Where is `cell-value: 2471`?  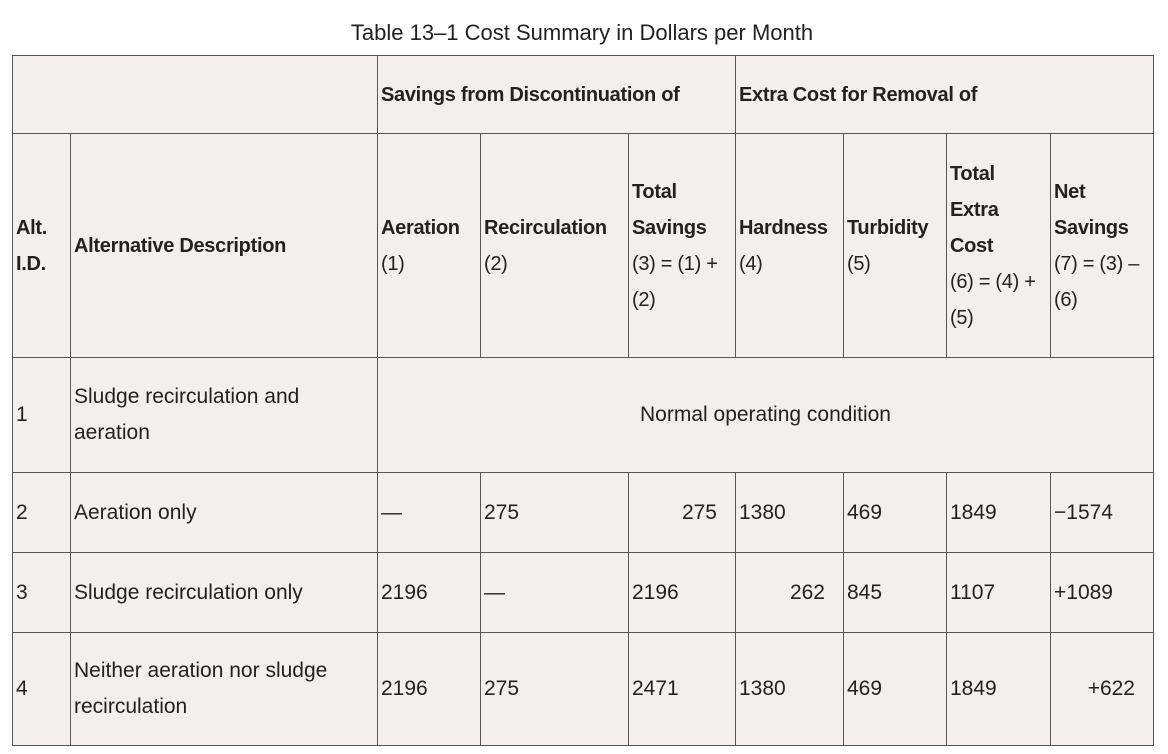
cell-value: 2471 is located at coordinates (682, 689).